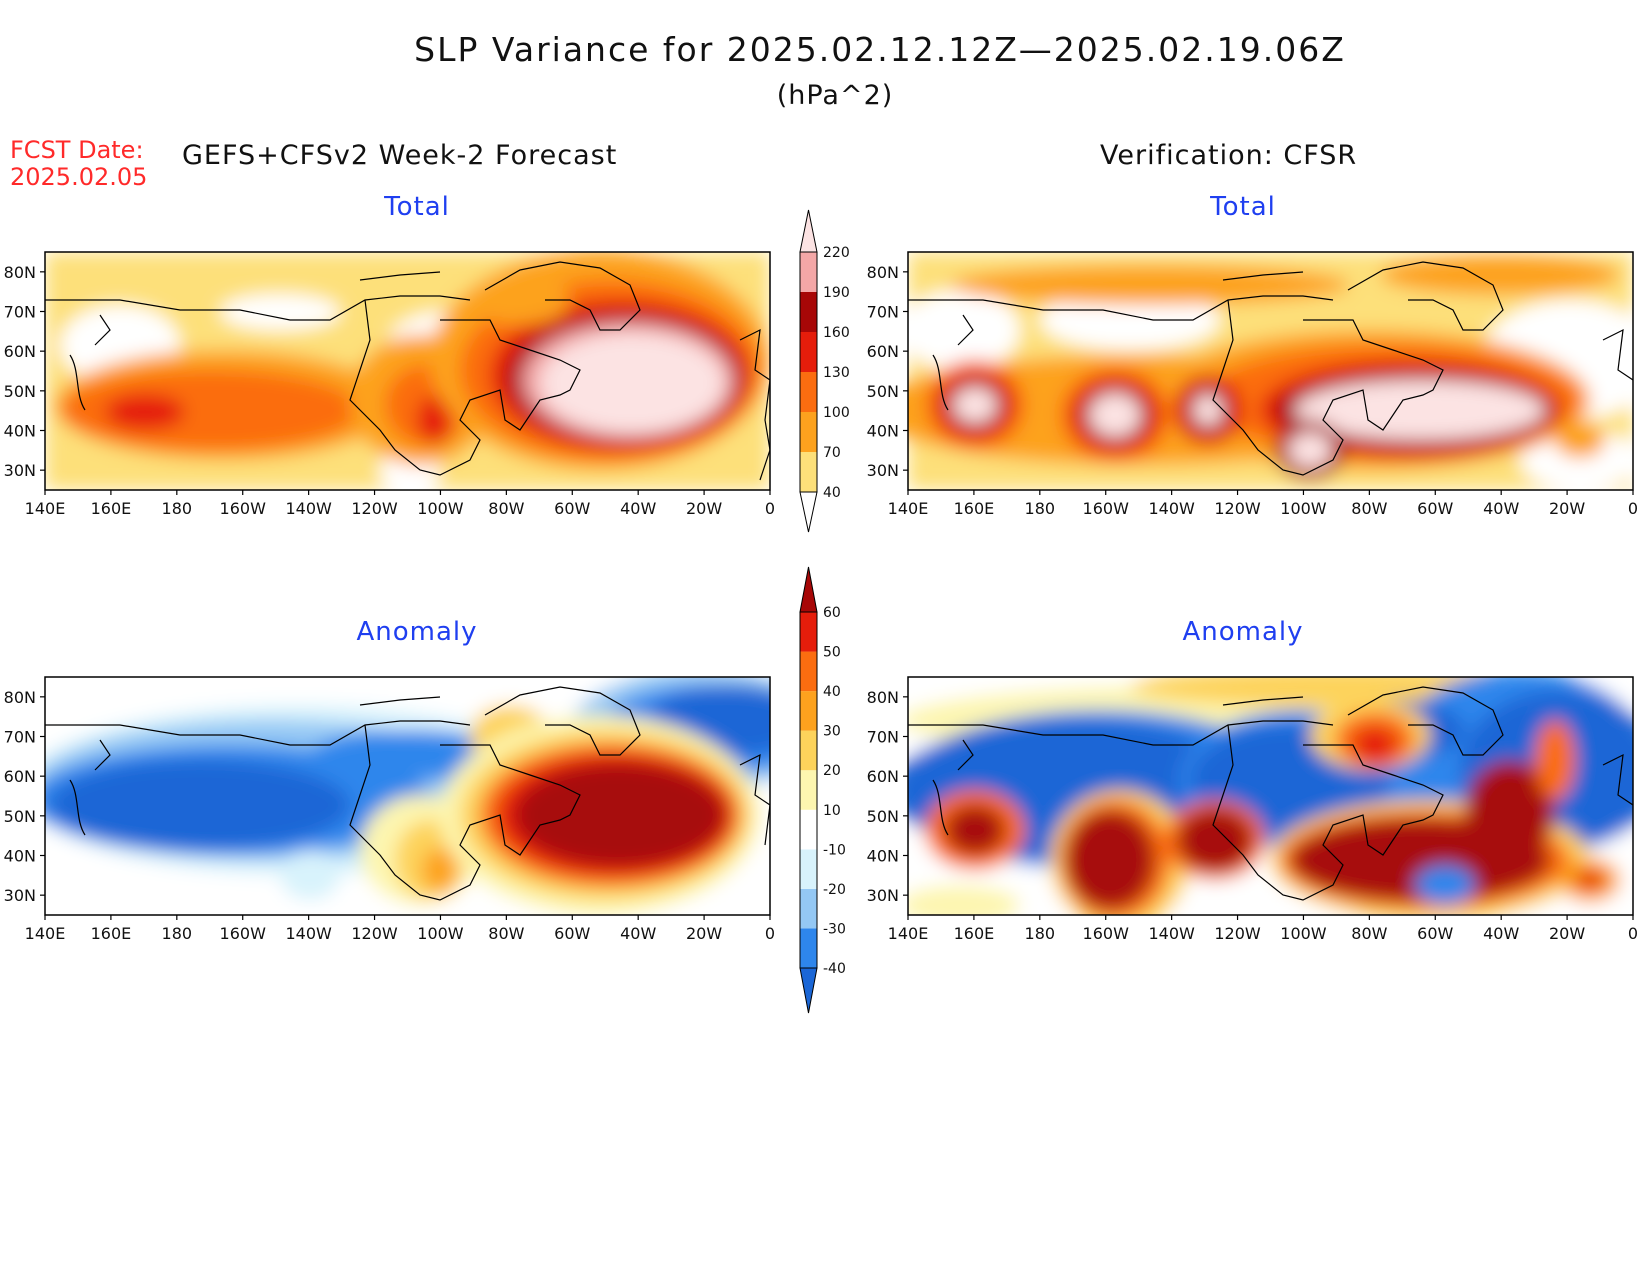  I want to click on verification-anomaly-coastlines, so click(1270, 793).